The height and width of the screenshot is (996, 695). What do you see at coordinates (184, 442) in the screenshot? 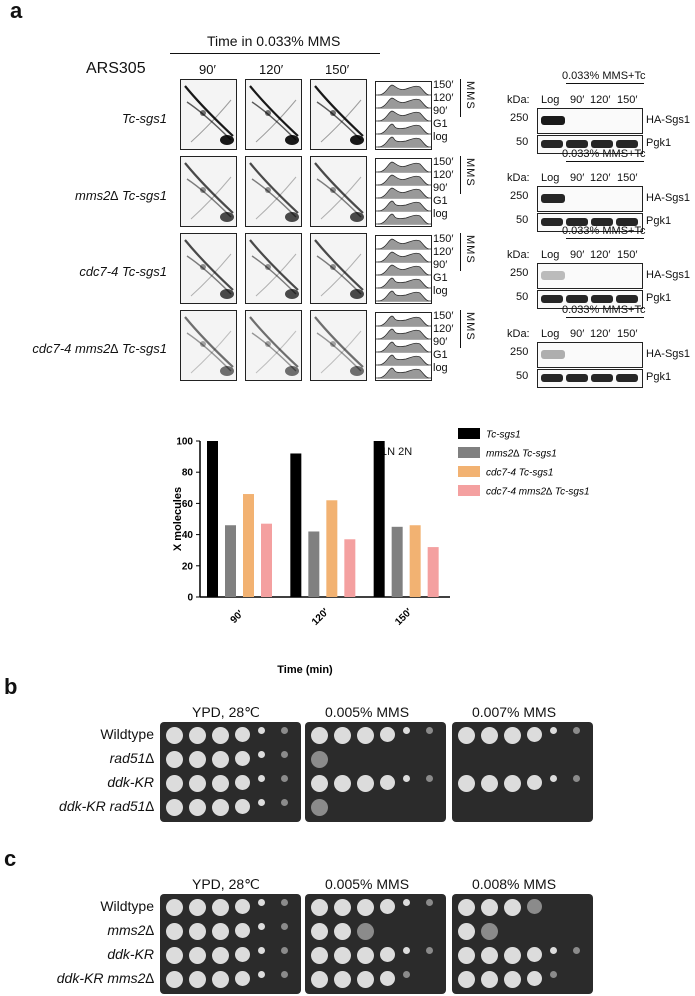
I see `y-tick-label: 100` at bounding box center [184, 442].